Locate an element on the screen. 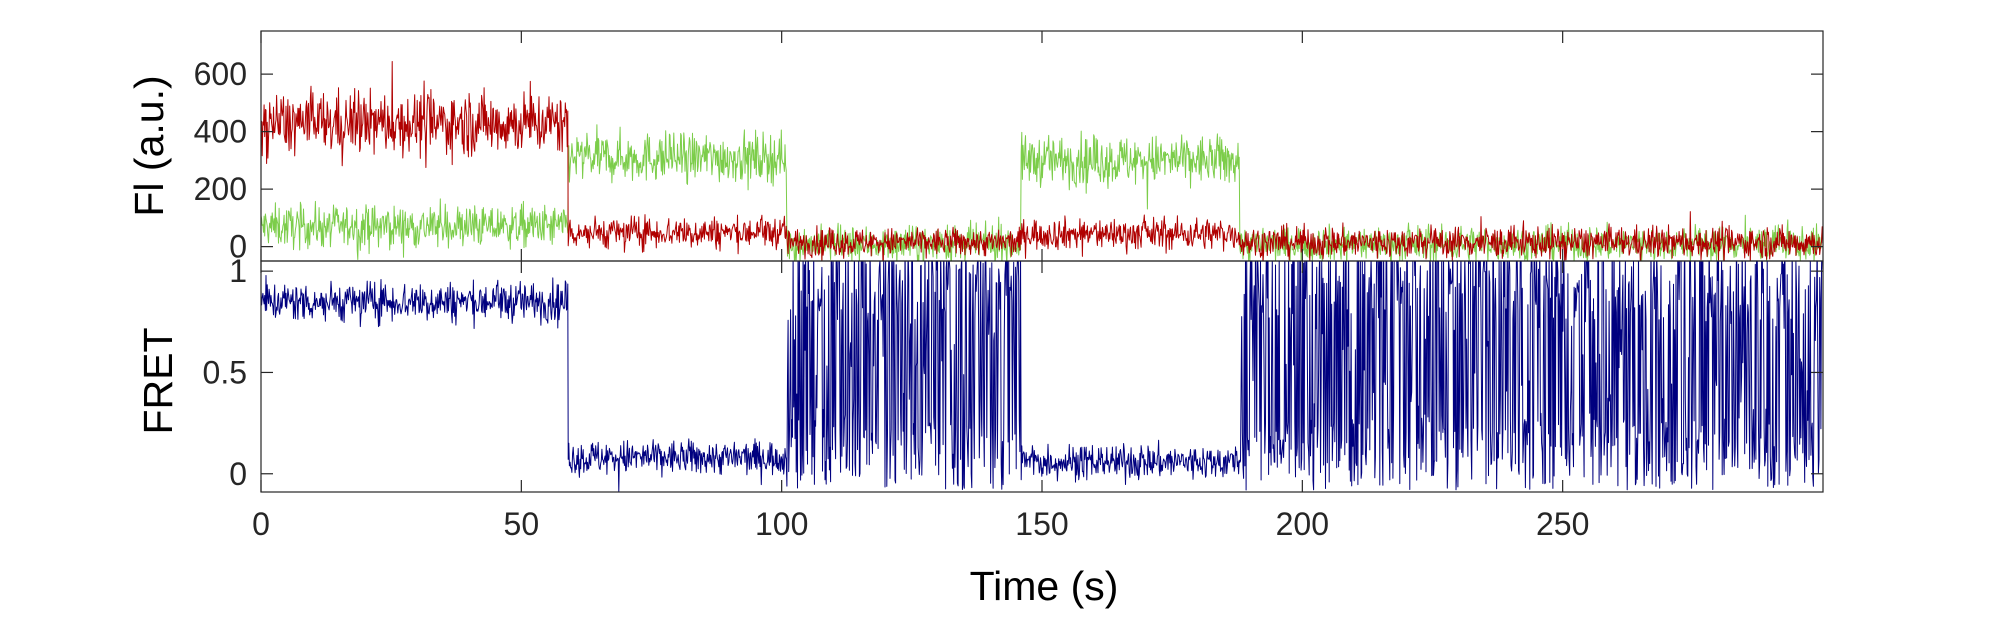  fluorescence-y-tick-label: 400 is located at coordinates (220, 132).